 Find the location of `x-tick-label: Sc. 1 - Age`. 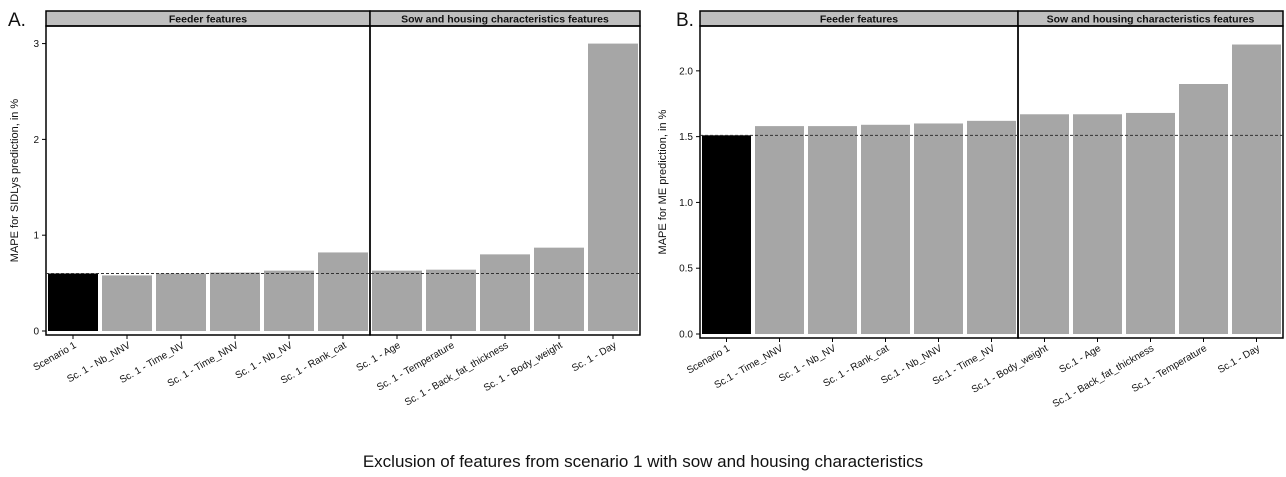

x-tick-label: Sc. 1 - Age is located at coordinates (379, 357).